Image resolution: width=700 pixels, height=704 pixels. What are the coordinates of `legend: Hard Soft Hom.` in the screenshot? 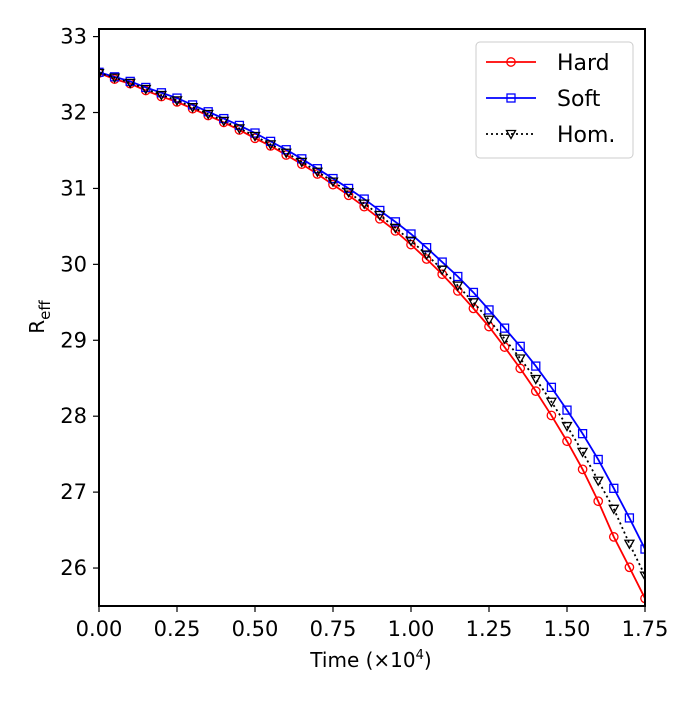 It's located at (554, 100).